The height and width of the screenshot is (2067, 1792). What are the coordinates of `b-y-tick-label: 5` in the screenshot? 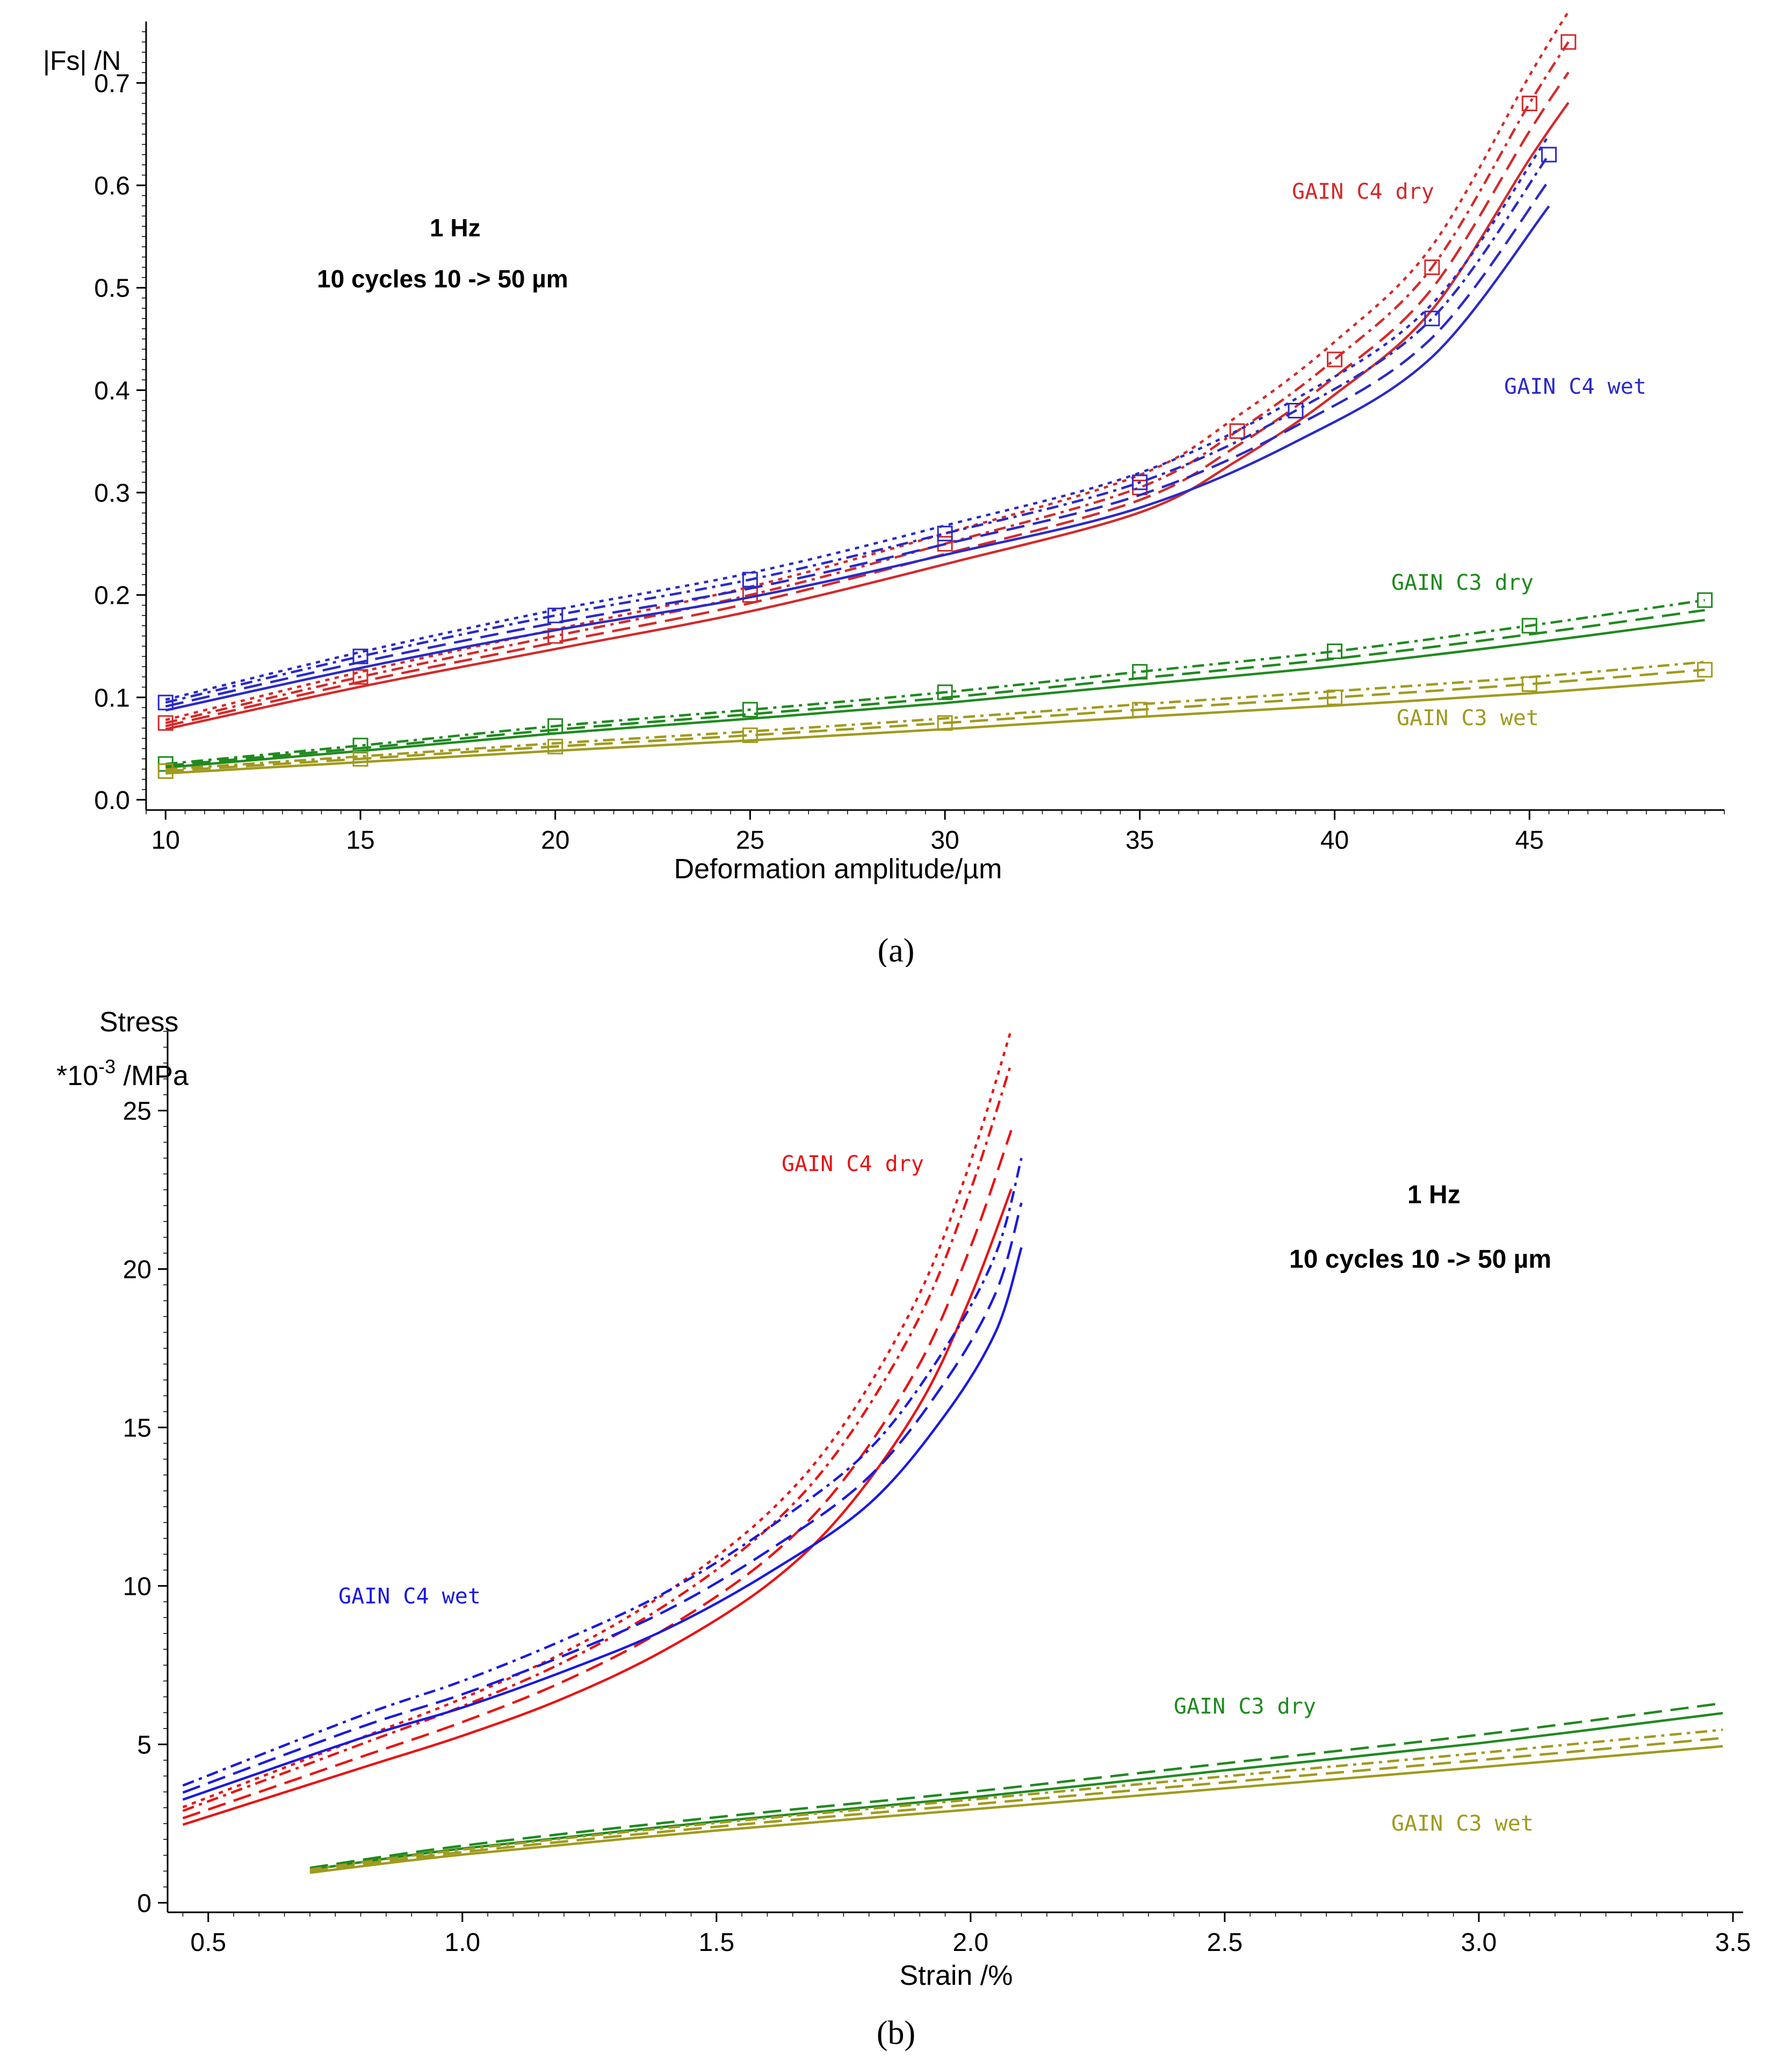 It's located at (144, 1745).